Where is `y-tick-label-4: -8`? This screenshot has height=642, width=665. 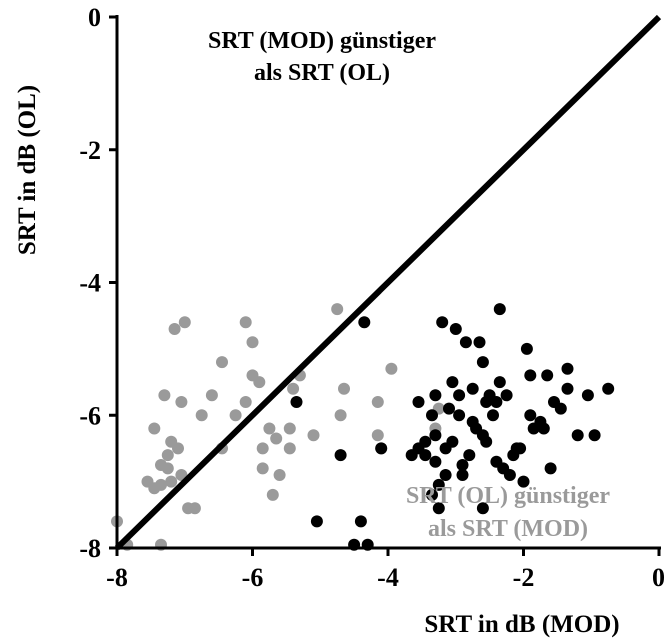 y-tick-label-4: -8 is located at coordinates (90, 548).